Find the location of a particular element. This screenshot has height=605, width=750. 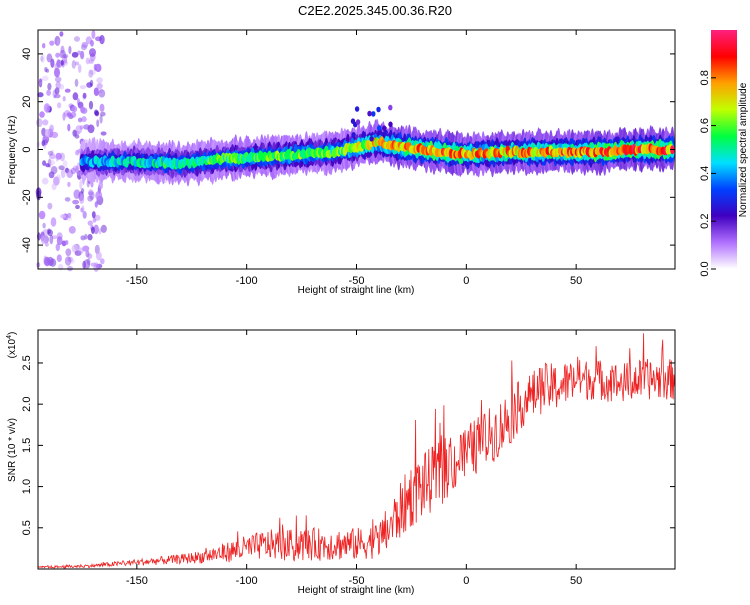

snr-multiplier: (x104) is located at coordinates (12, 345).